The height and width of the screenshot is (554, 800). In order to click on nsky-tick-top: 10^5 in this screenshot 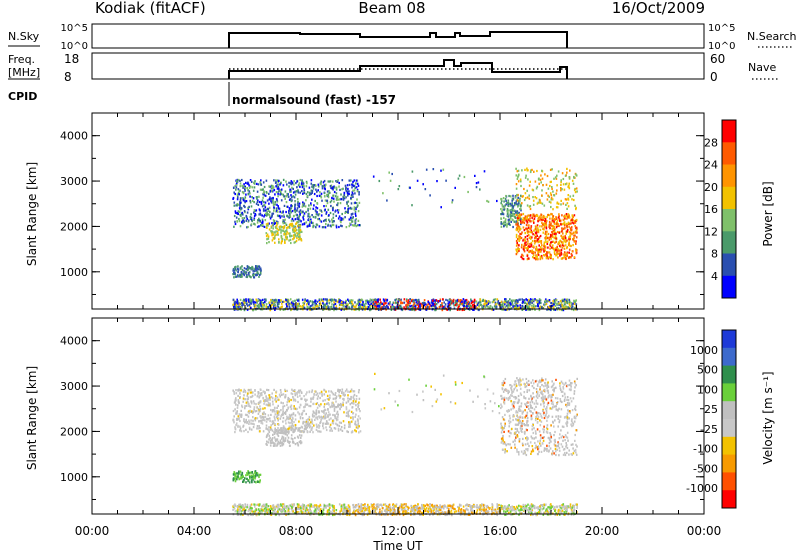, I will do `click(74, 28)`.